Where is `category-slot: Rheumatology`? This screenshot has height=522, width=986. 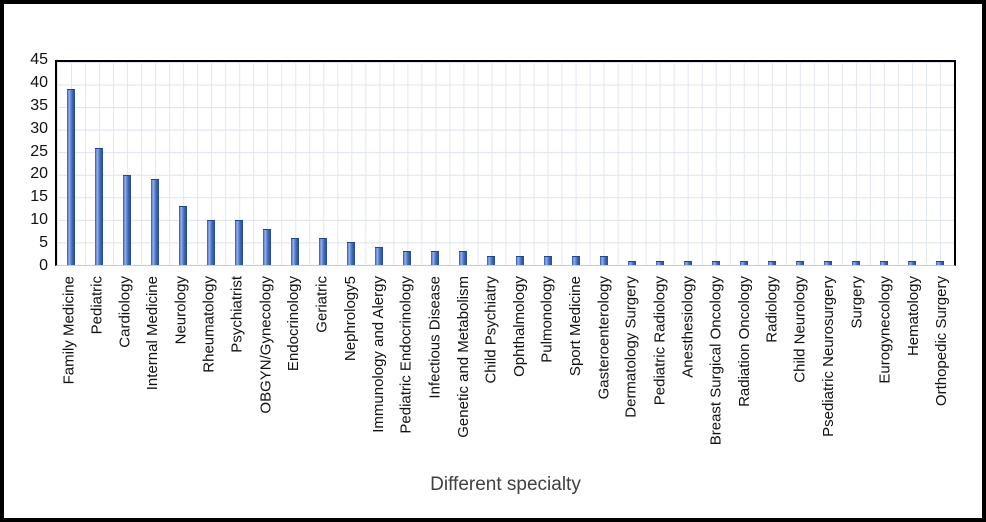
category-slot: Rheumatology is located at coordinates (210, 371).